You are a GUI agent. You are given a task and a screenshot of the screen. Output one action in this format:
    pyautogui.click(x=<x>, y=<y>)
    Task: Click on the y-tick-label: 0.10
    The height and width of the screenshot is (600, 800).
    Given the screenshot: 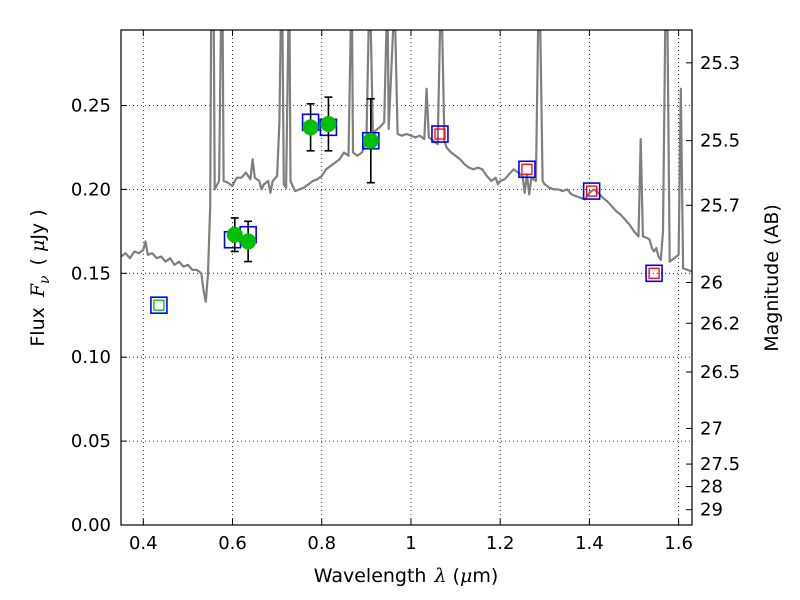 What is the action you would take?
    pyautogui.click(x=91, y=357)
    